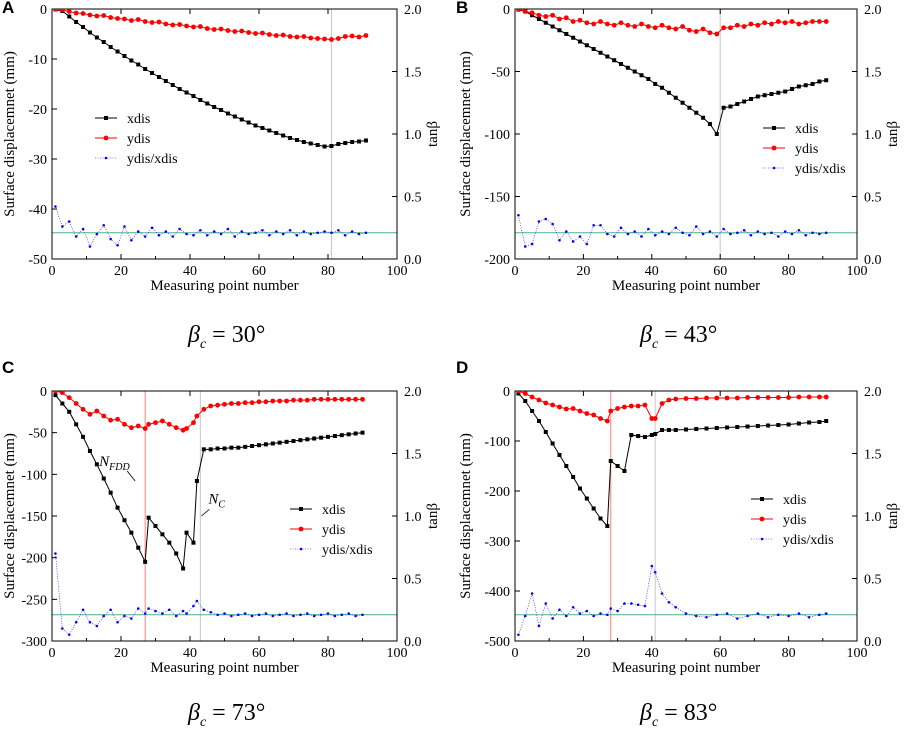  What do you see at coordinates (806, 129) in the screenshot?
I see `legend-label: xdis` at bounding box center [806, 129].